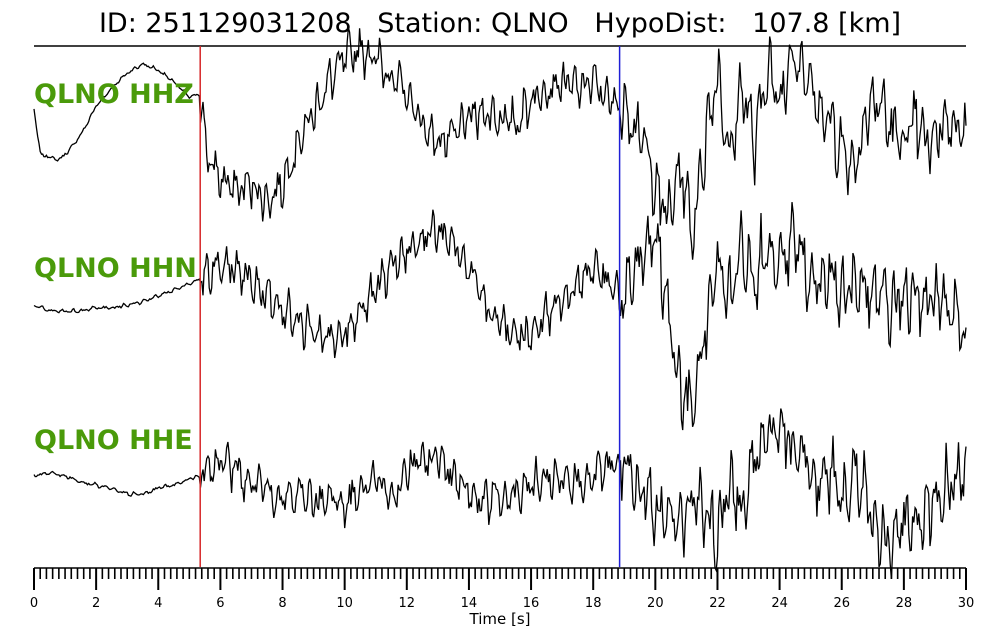 This screenshot has width=1000, height=640. I want to click on trace-label-qlno-hhn: QLNO HHN, so click(115, 268).